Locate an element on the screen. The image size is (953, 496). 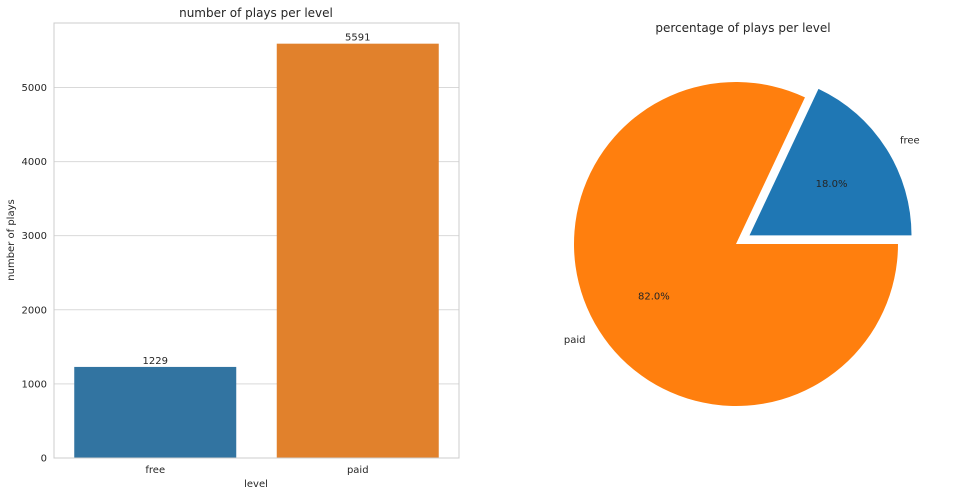
bar-y-tick-label: 3000 is located at coordinates (34, 236).